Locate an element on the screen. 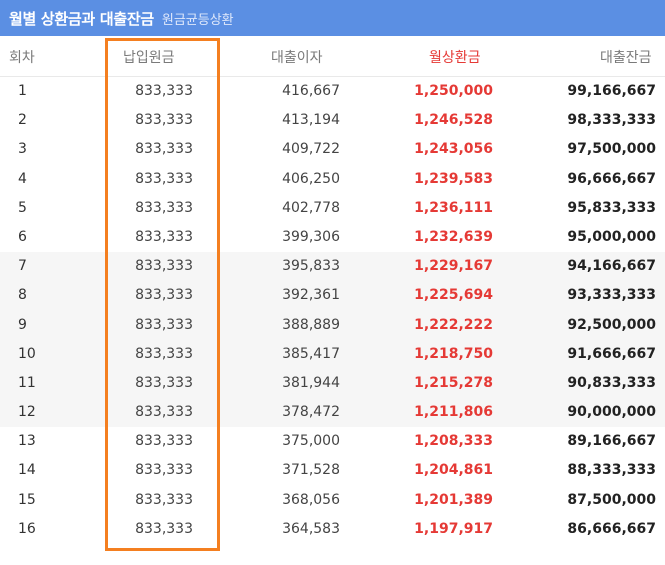 The width and height of the screenshot is (665, 565). table-row: 8 833,333 392,361 1,225,694 93,333,333 is located at coordinates (332, 295).